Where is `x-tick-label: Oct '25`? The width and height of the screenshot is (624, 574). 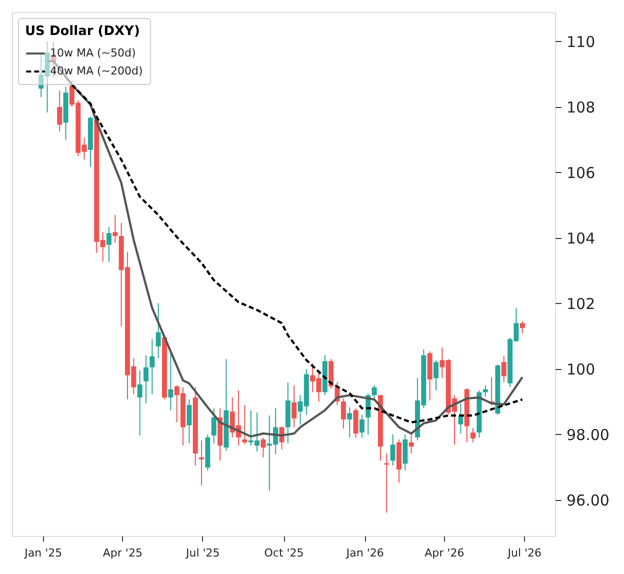
x-tick-label: Oct '25 is located at coordinates (284, 553).